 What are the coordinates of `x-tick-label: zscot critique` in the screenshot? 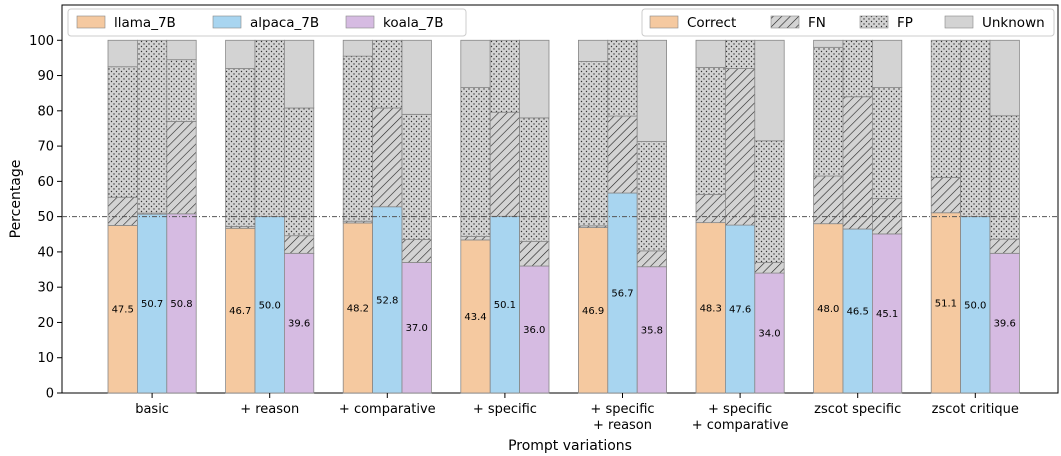 It's located at (975, 409).